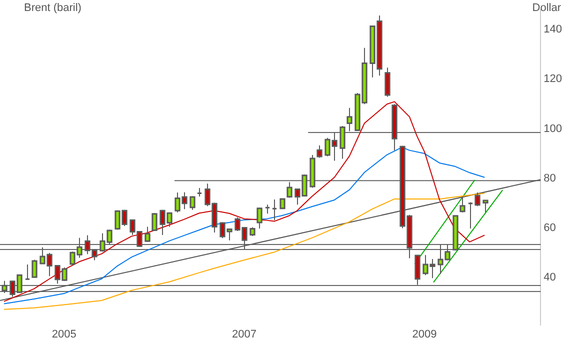  Describe the element at coordinates (550, 228) in the screenshot. I see `y-tick-label: 60` at that location.